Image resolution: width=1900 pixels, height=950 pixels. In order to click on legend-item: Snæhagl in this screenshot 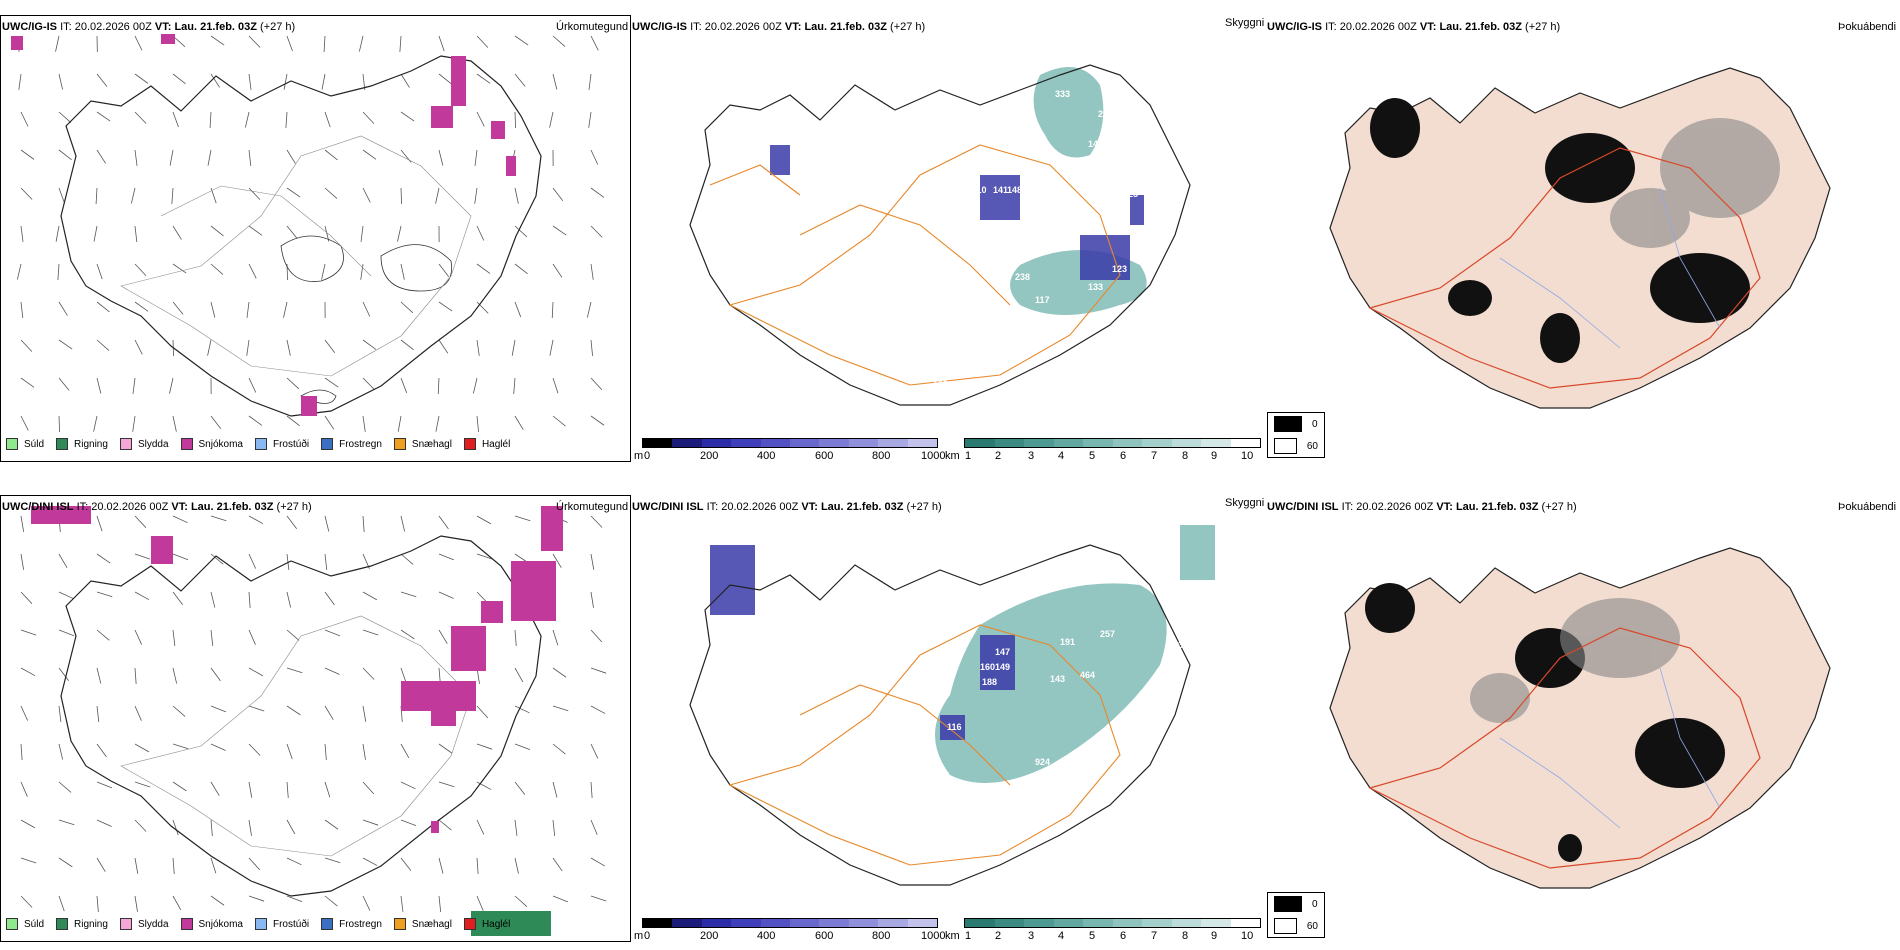, I will do `click(422, 444)`.